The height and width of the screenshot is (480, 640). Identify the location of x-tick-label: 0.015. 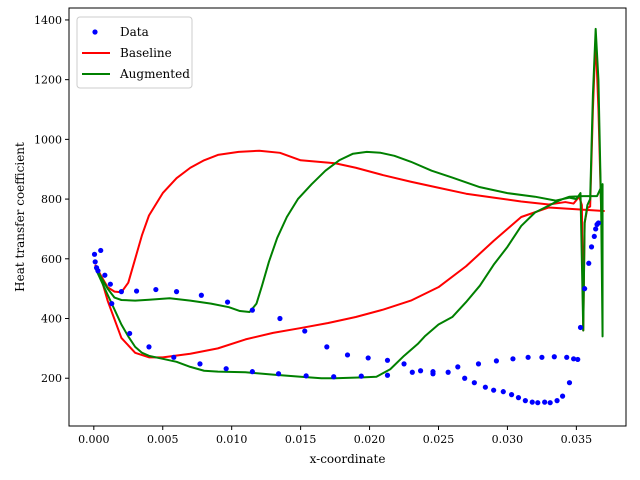
(301, 439).